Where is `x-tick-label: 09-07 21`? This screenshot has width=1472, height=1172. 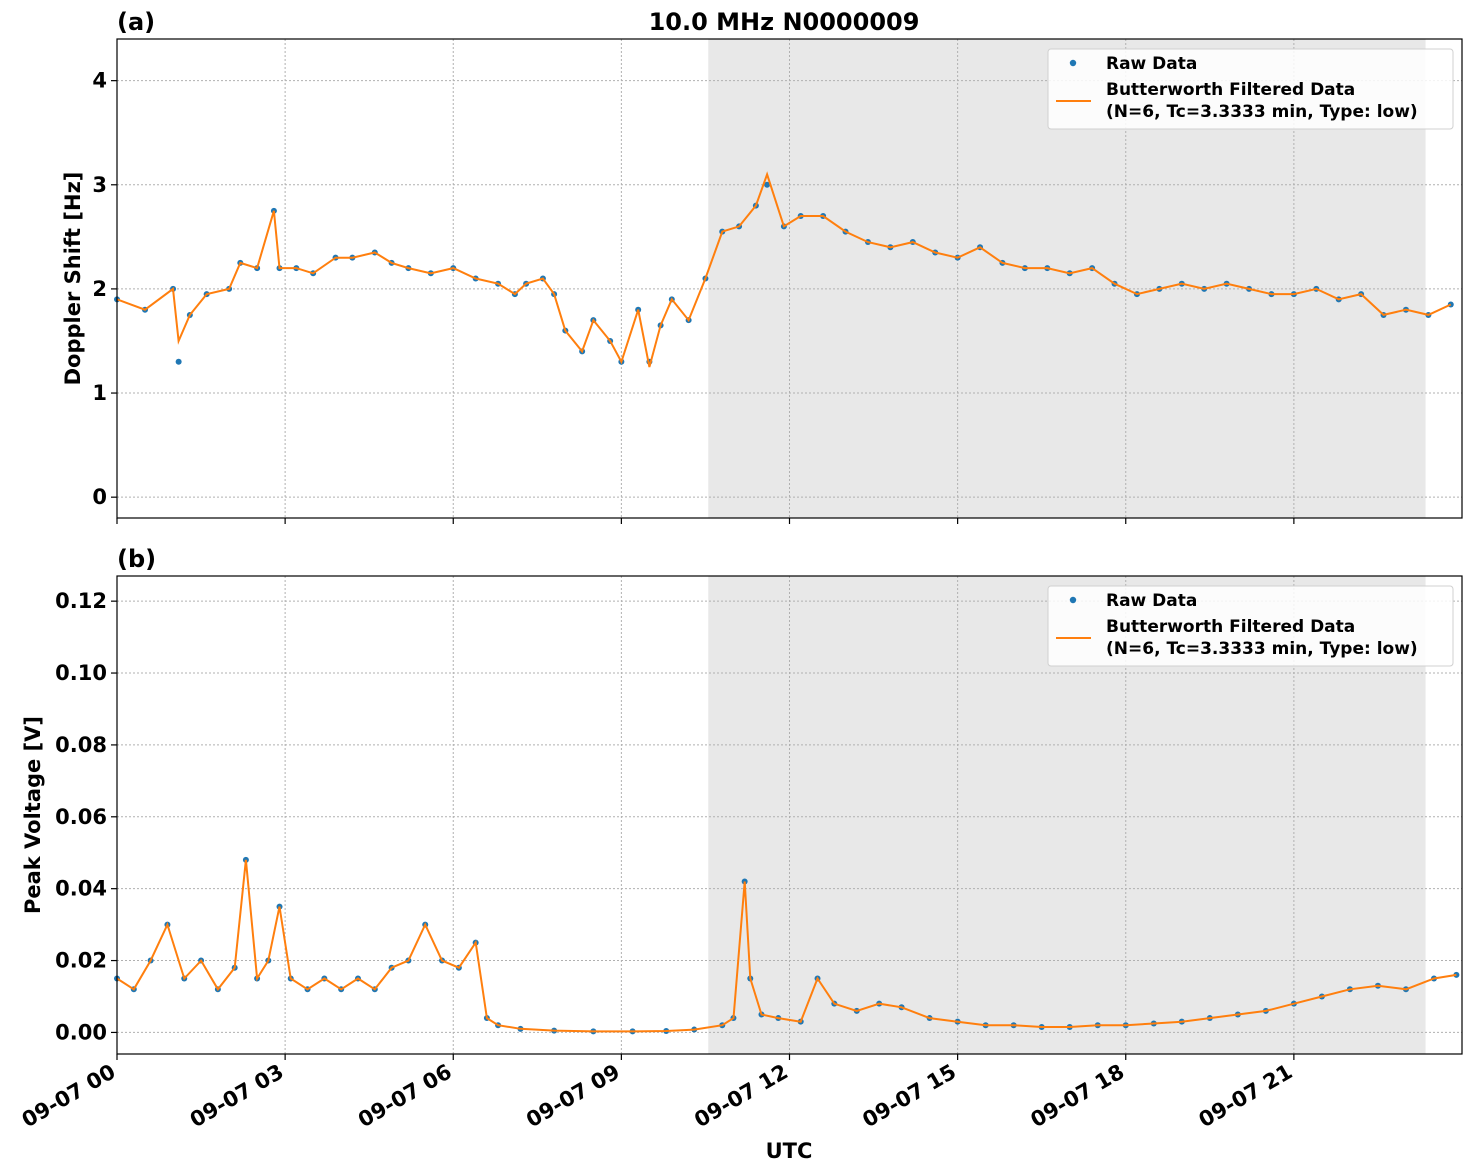
x-tick-label: 09-07 21 is located at coordinates (1246, 1096).